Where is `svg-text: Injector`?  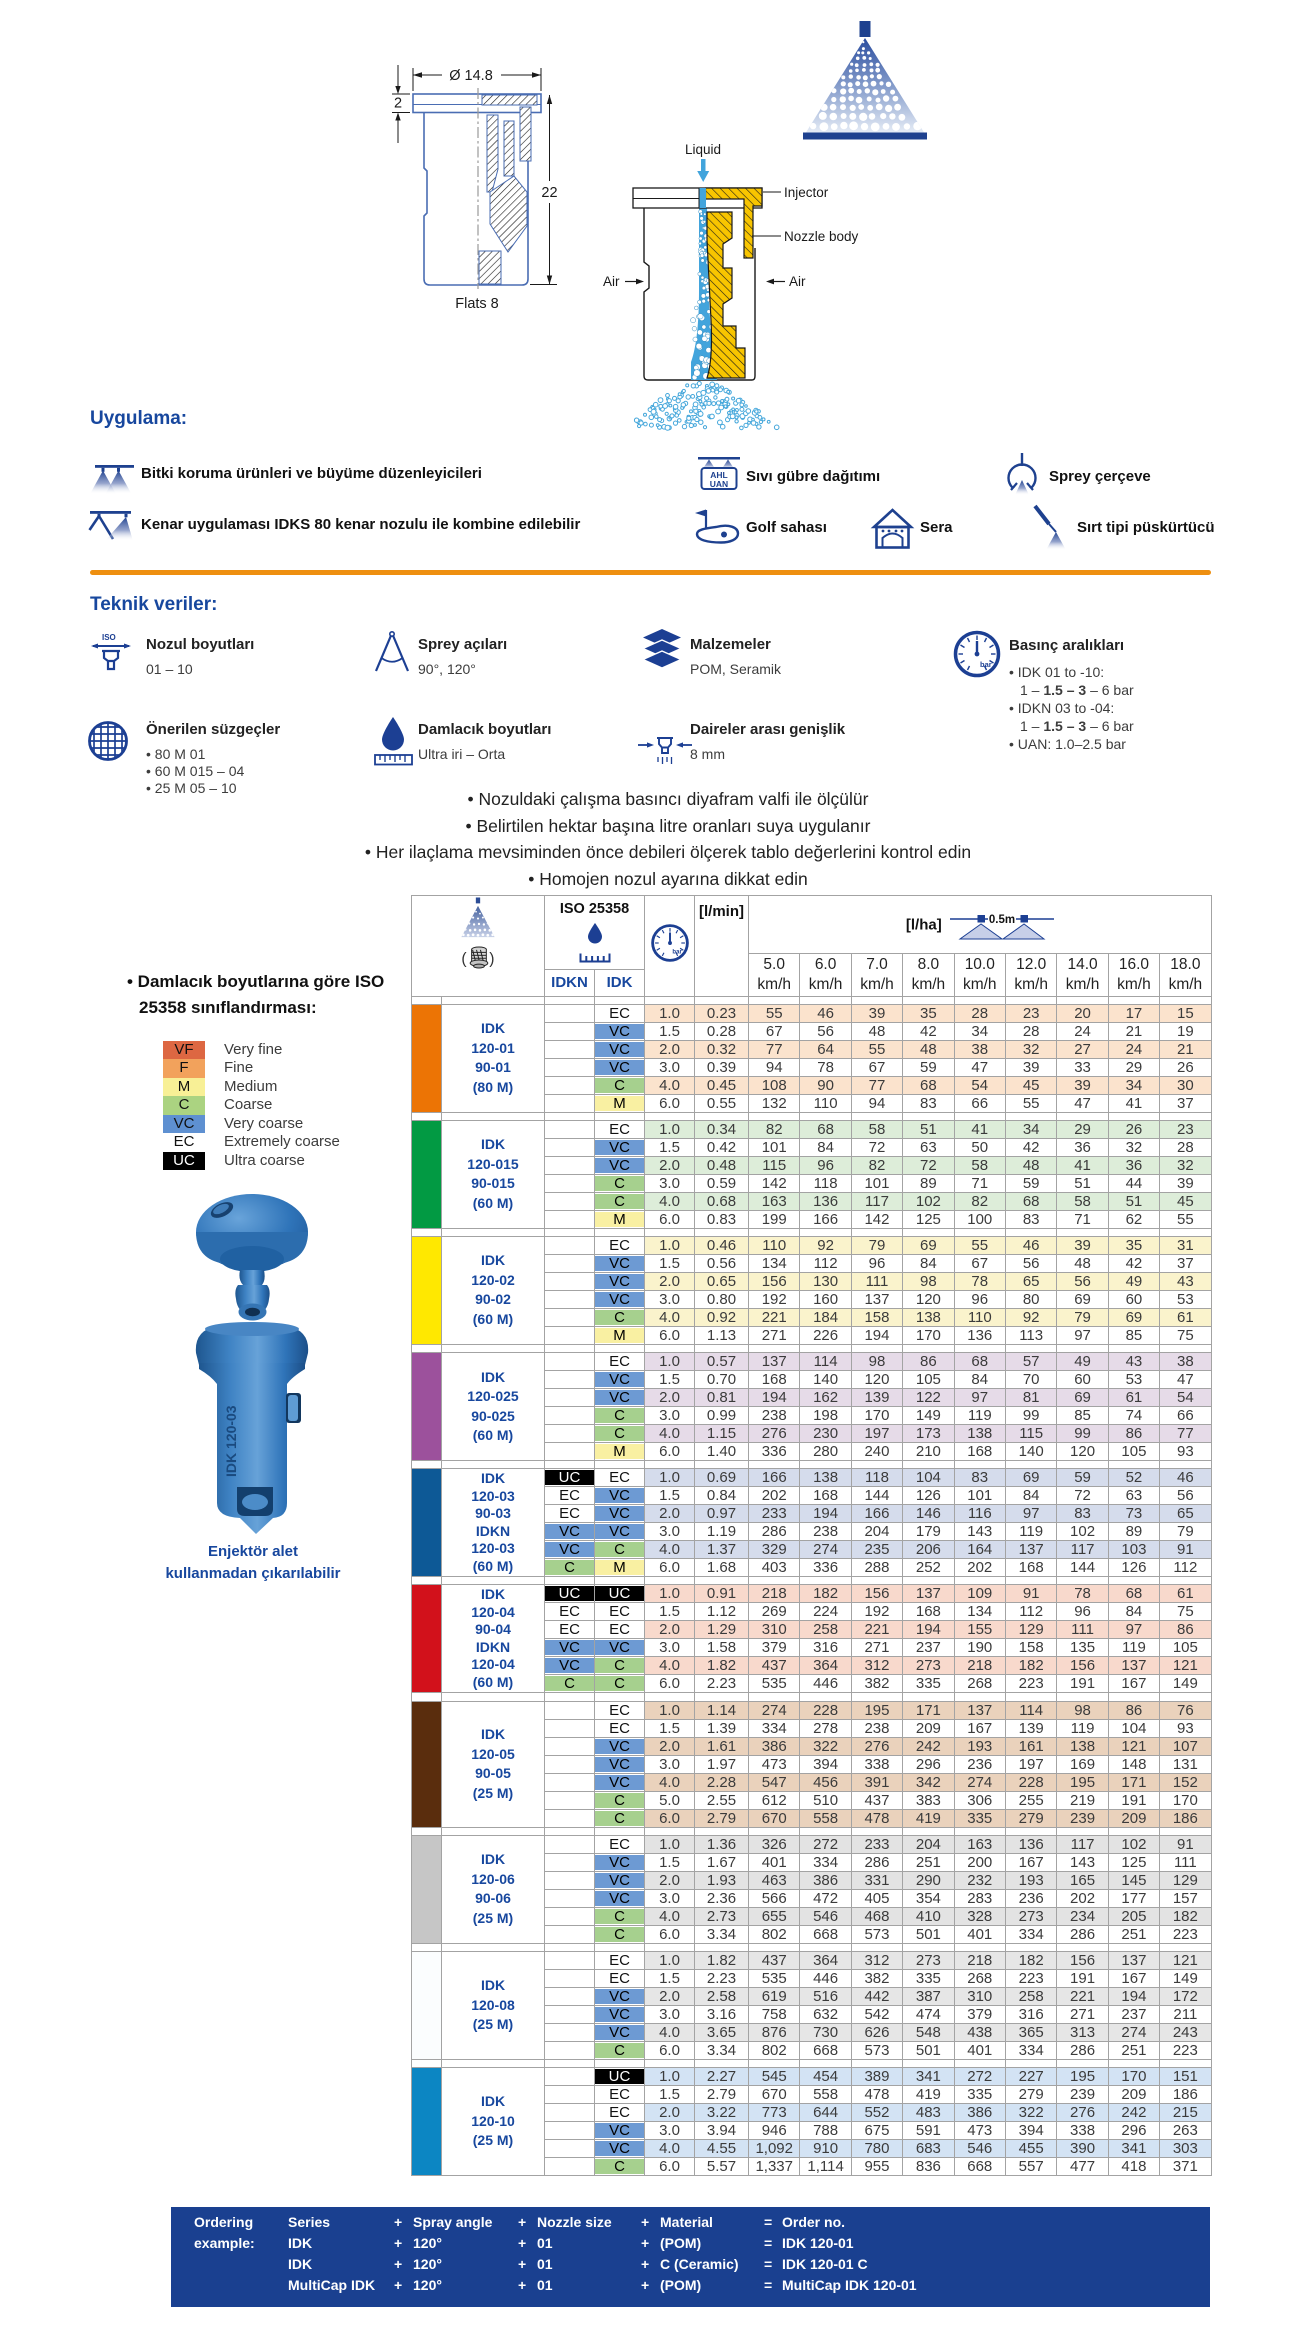
svg-text: Injector is located at coordinates (806, 192).